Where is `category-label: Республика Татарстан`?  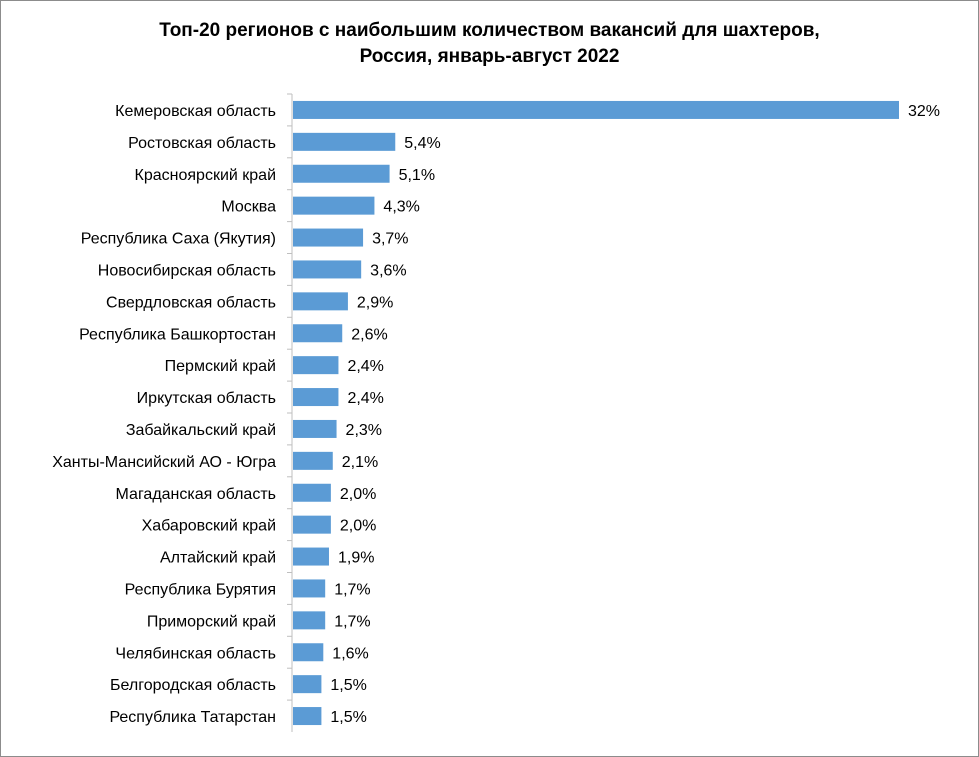
category-label: Республика Татарстан is located at coordinates (192, 717).